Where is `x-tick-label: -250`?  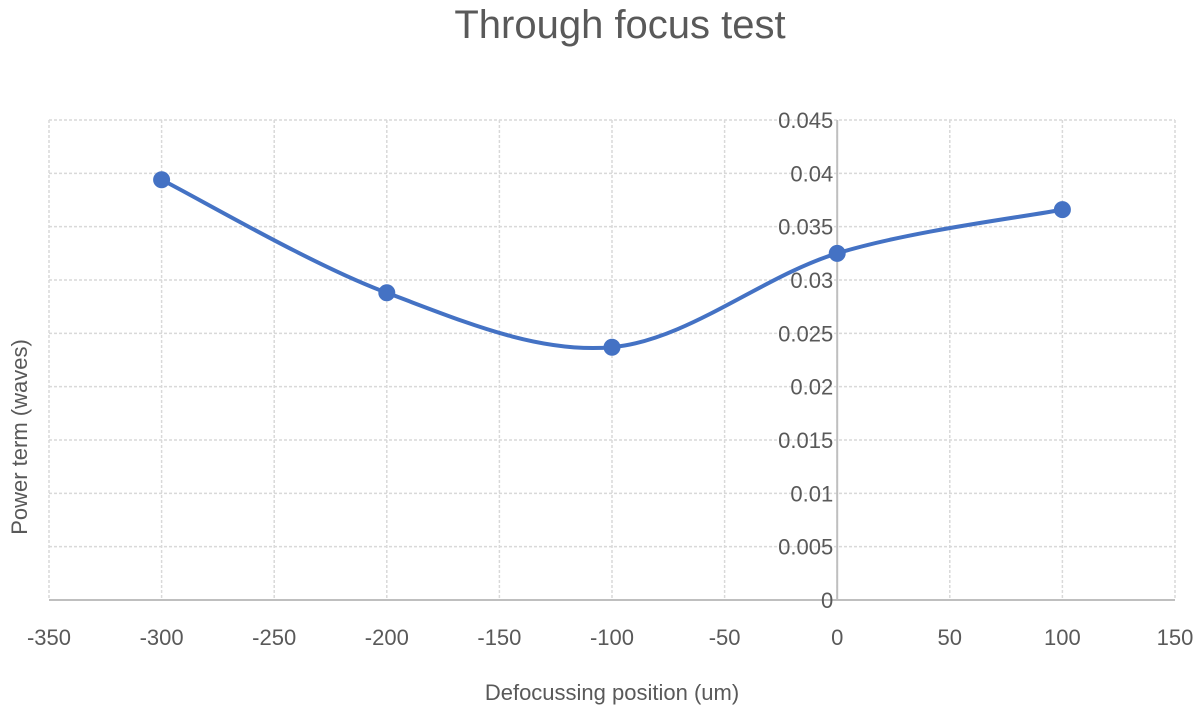
x-tick-label: -250 is located at coordinates (274, 637).